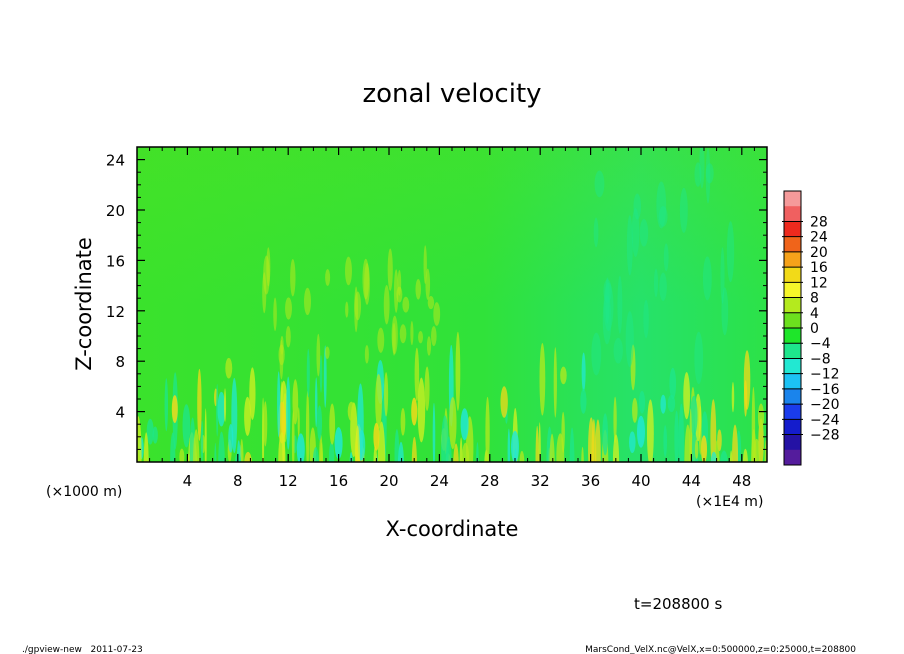  What do you see at coordinates (814, 329) in the screenshot?
I see `colorbar-label-7: 0` at bounding box center [814, 329].